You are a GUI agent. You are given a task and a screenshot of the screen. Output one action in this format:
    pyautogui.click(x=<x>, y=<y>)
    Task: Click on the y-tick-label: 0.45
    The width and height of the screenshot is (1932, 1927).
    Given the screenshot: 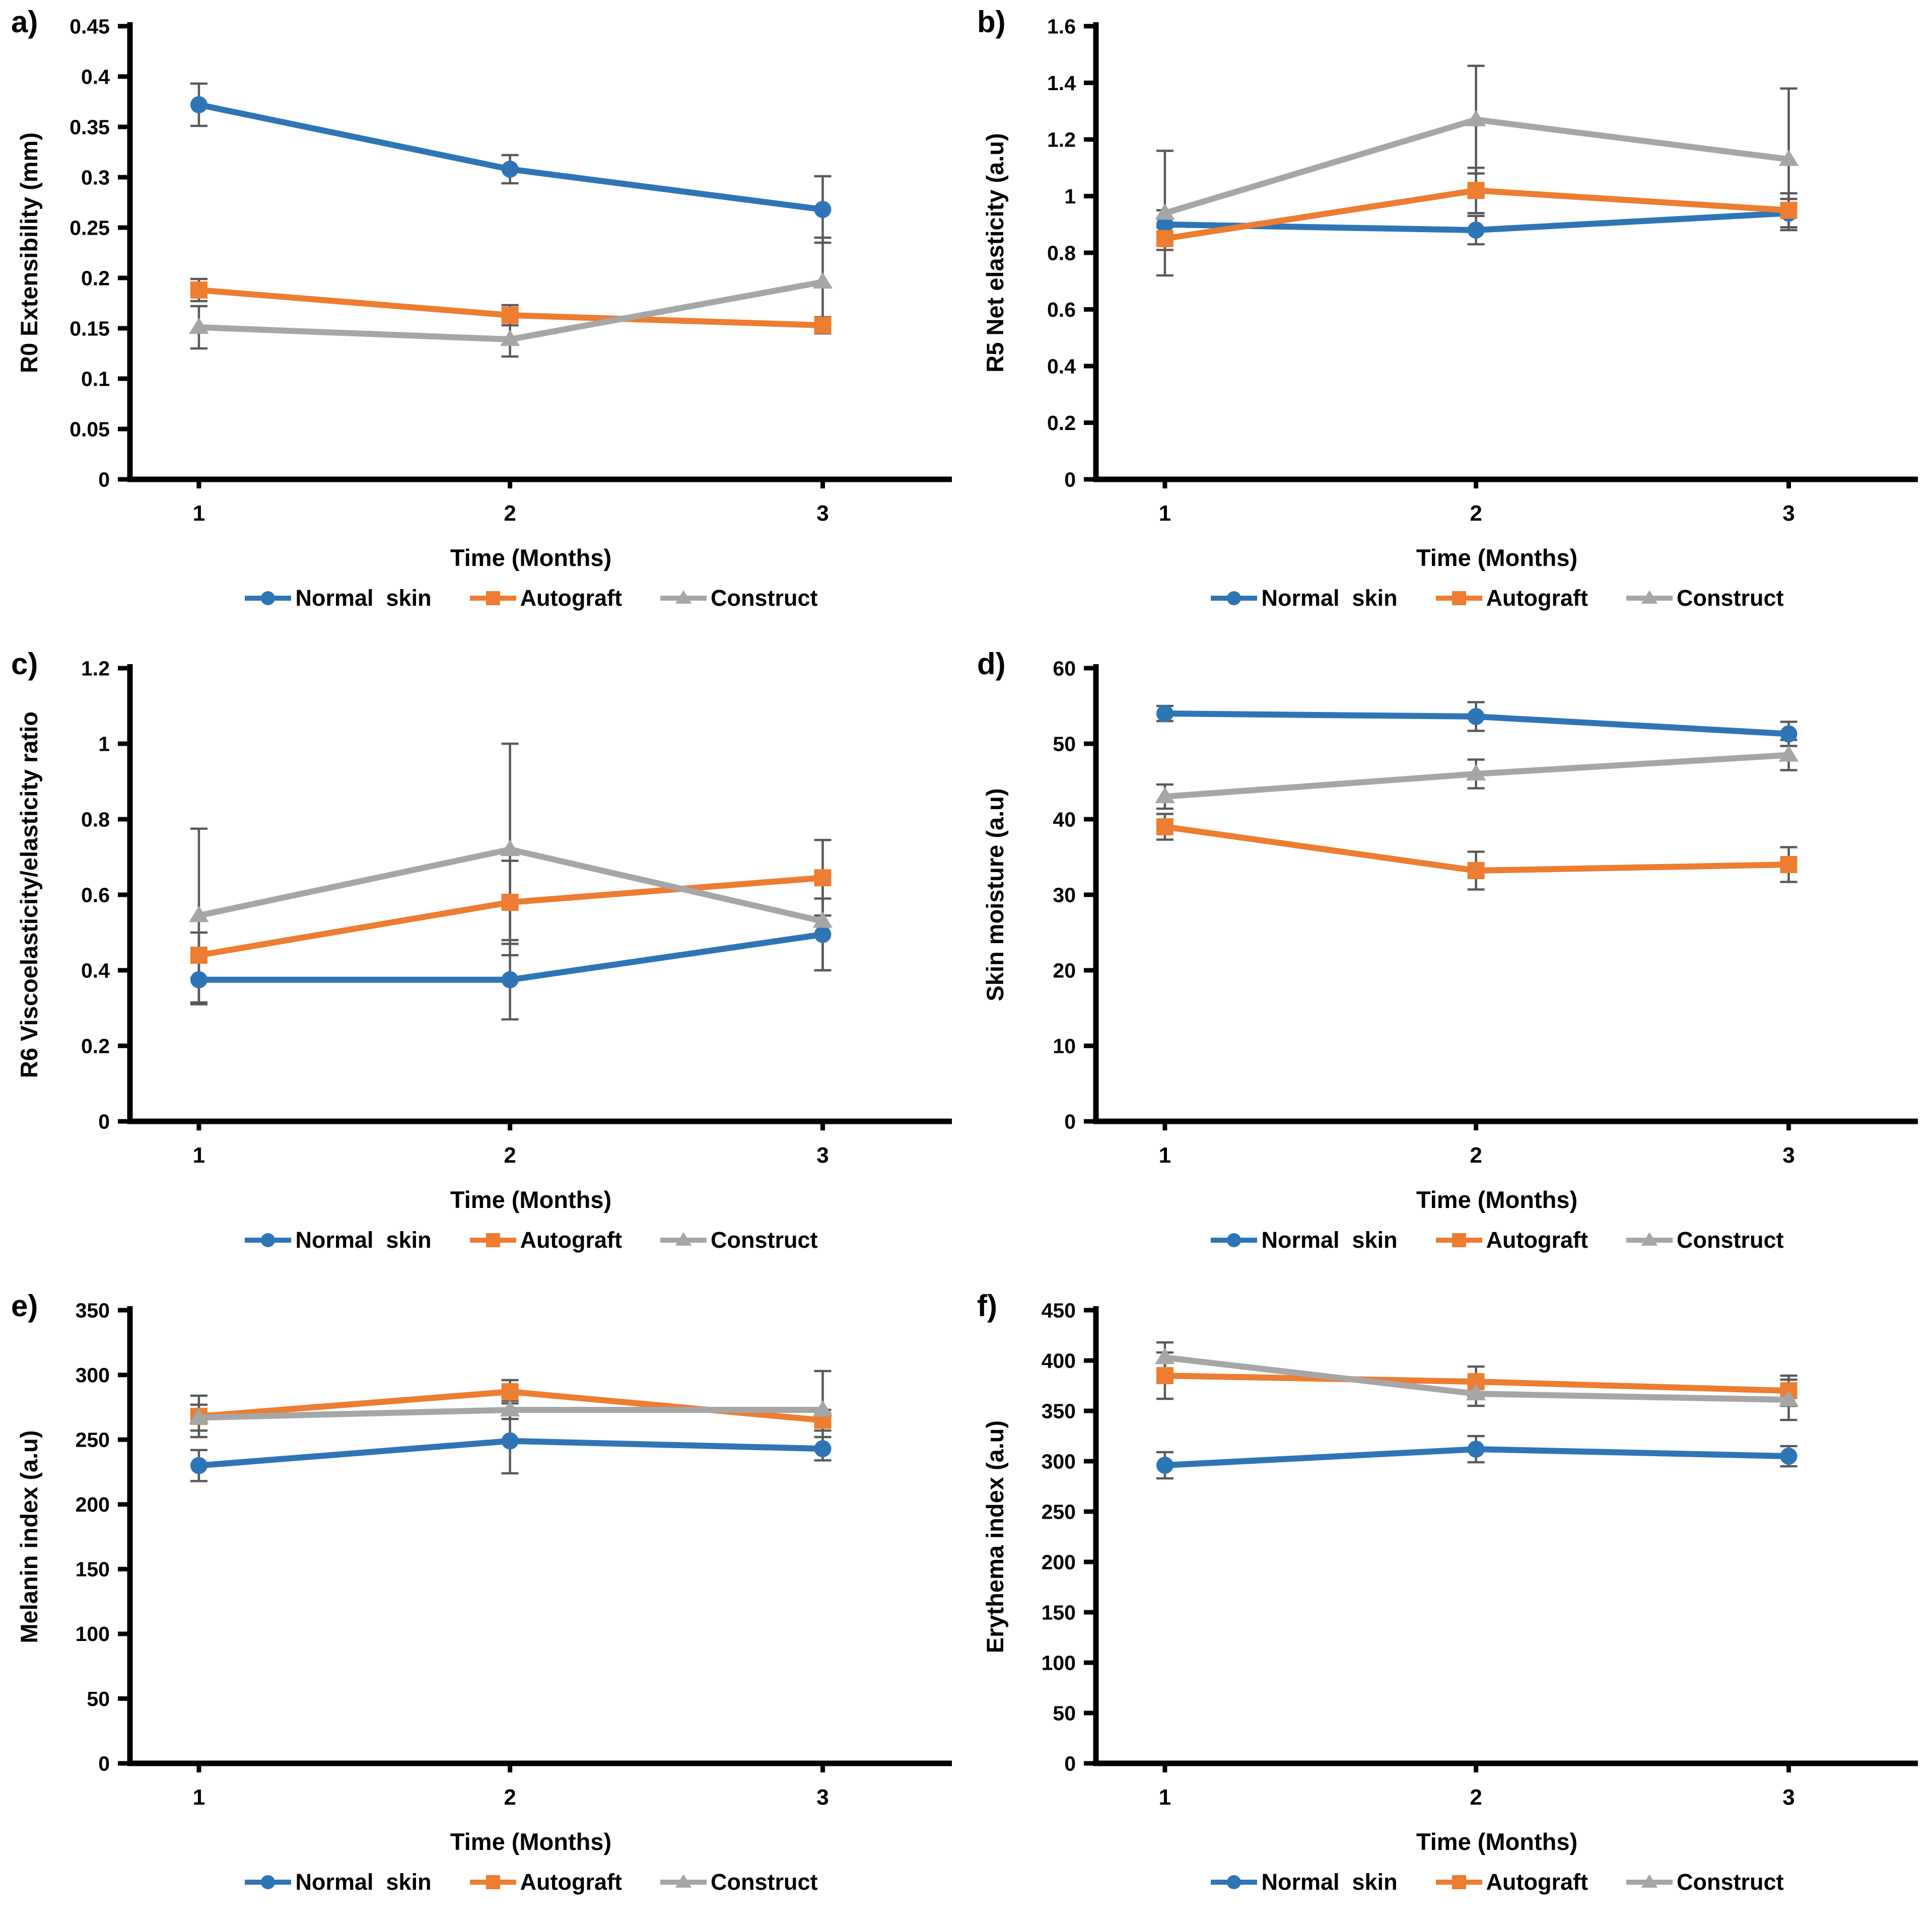 What is the action you would take?
    pyautogui.click(x=90, y=27)
    